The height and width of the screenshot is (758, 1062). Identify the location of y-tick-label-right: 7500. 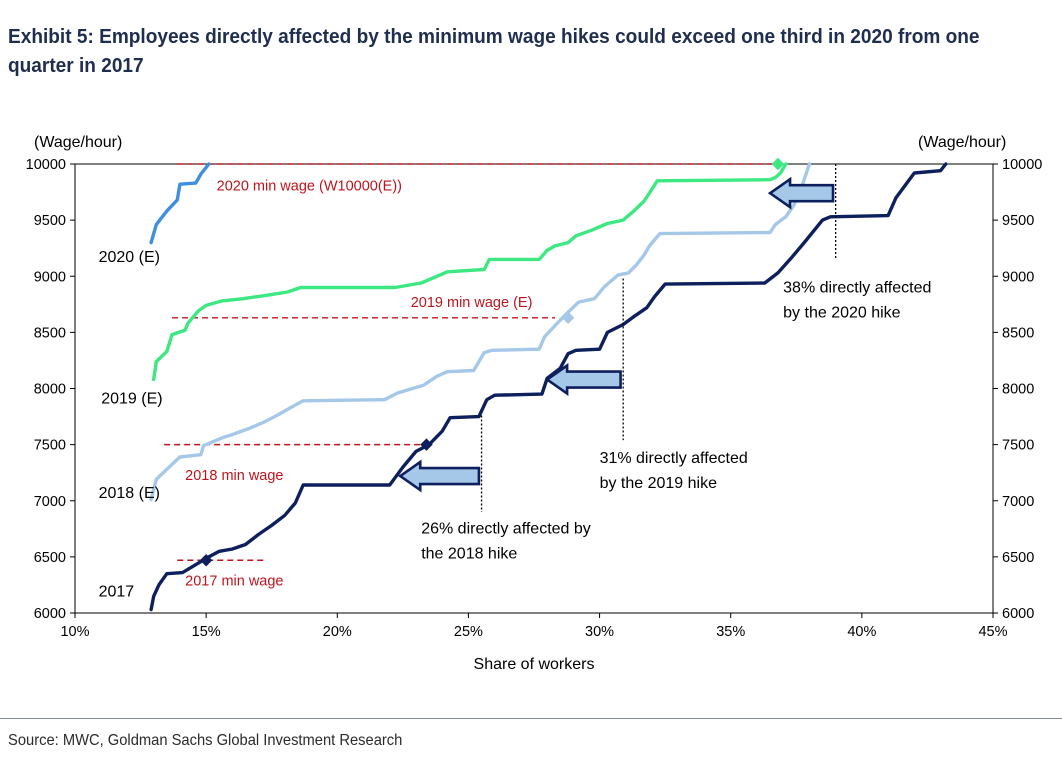
(1018, 446).